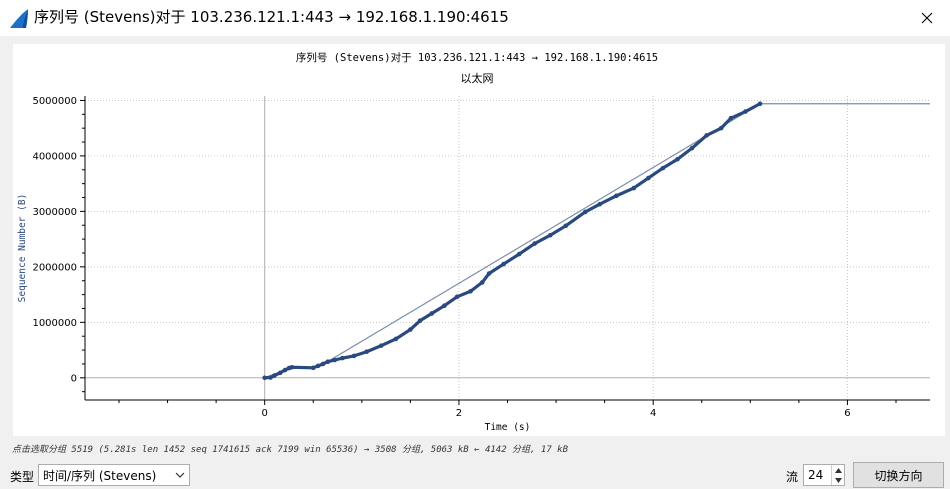 This screenshot has width=950, height=489. Describe the element at coordinates (816, 475) in the screenshot. I see `stream-value: 24` at that location.